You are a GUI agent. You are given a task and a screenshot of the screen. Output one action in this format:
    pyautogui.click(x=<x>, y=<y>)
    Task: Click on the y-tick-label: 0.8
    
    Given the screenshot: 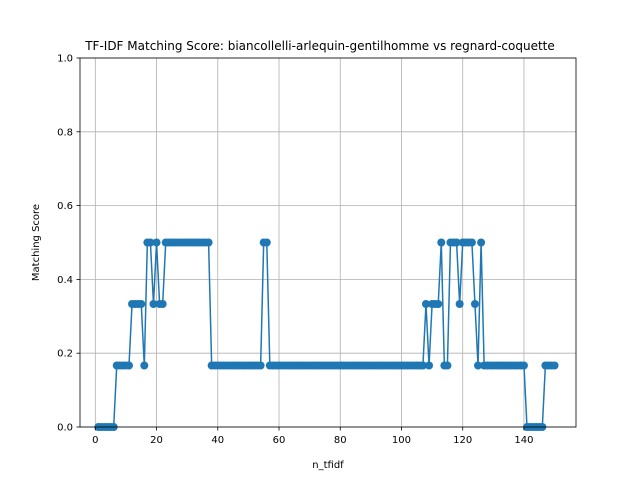 What is the action you would take?
    pyautogui.click(x=65, y=132)
    